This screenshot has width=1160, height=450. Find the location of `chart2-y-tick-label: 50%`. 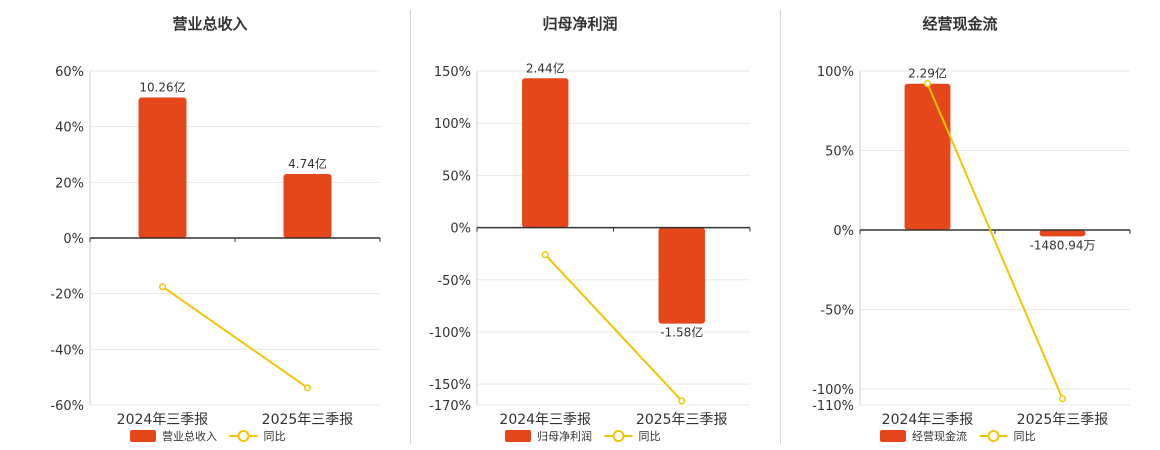

chart2-y-tick-label: 50% is located at coordinates (456, 176).